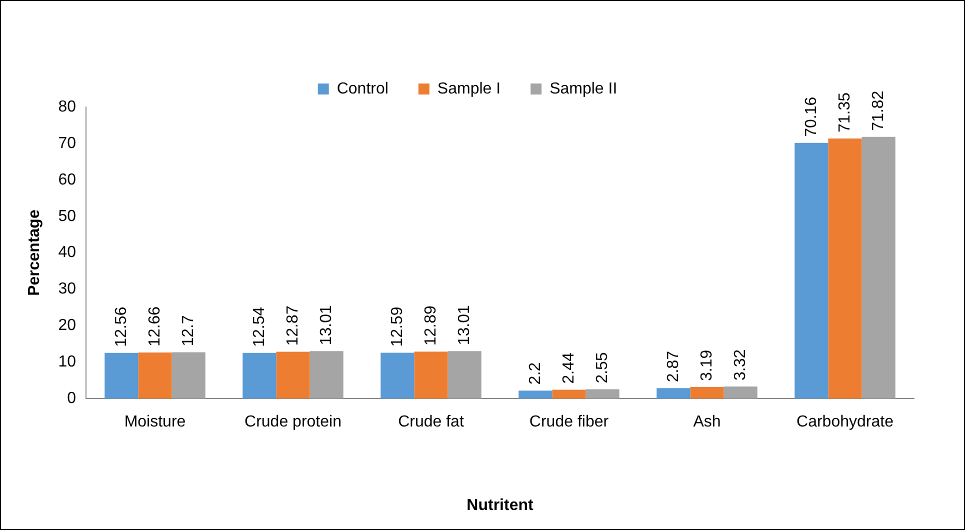 This screenshot has height=530, width=965. What do you see at coordinates (67, 362) in the screenshot?
I see `y-tick-label: 10` at bounding box center [67, 362].